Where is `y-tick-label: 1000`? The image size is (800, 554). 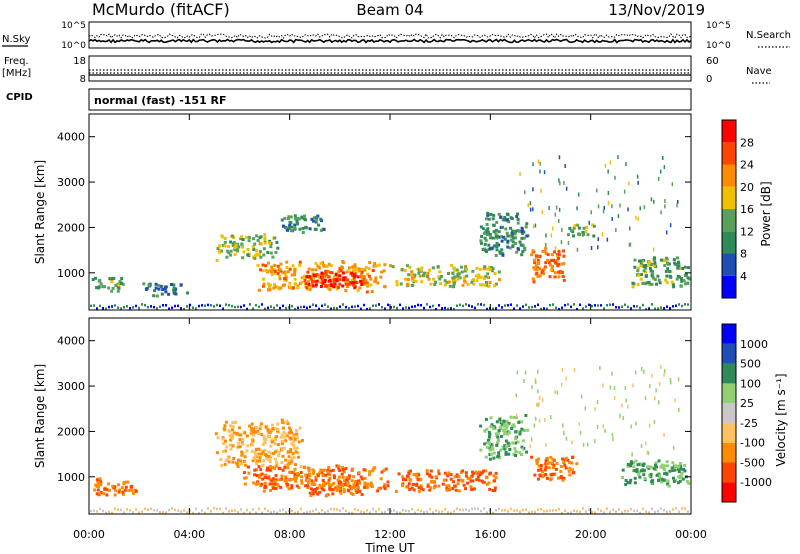
y-tick-label: 1000 is located at coordinates (71, 477).